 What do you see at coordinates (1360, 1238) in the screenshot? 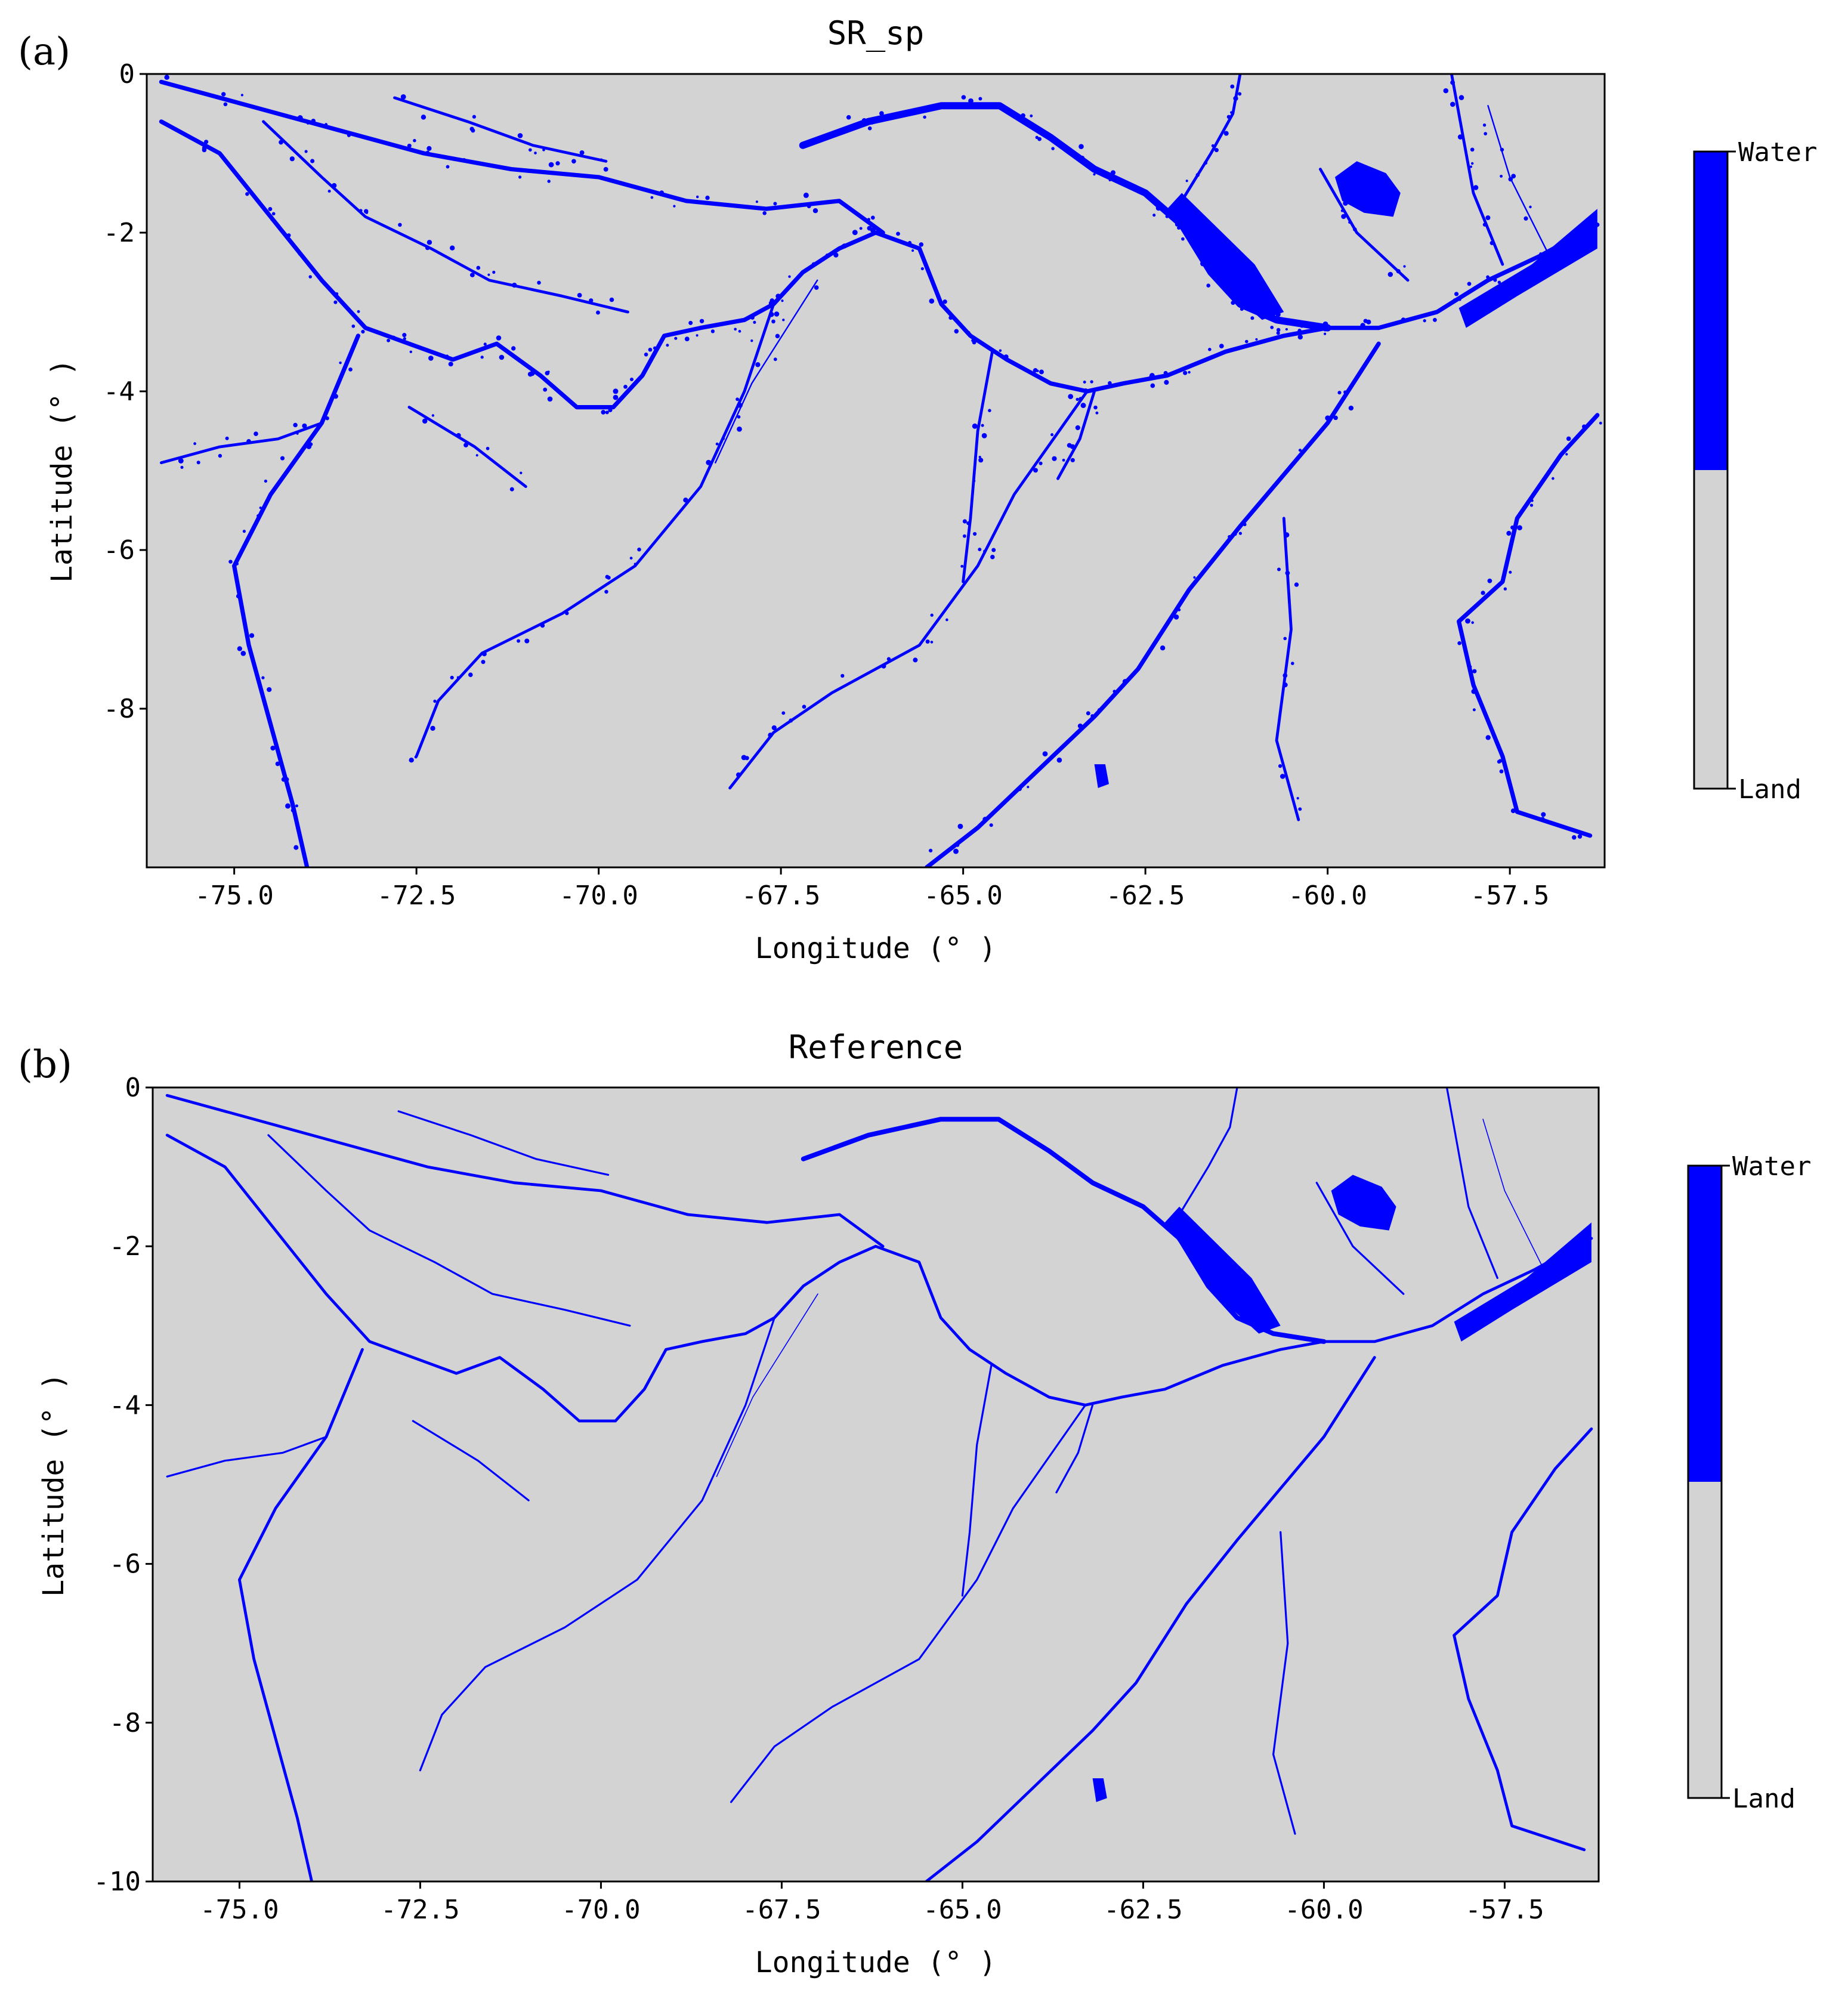
I see `uatuma-river` at bounding box center [1360, 1238].